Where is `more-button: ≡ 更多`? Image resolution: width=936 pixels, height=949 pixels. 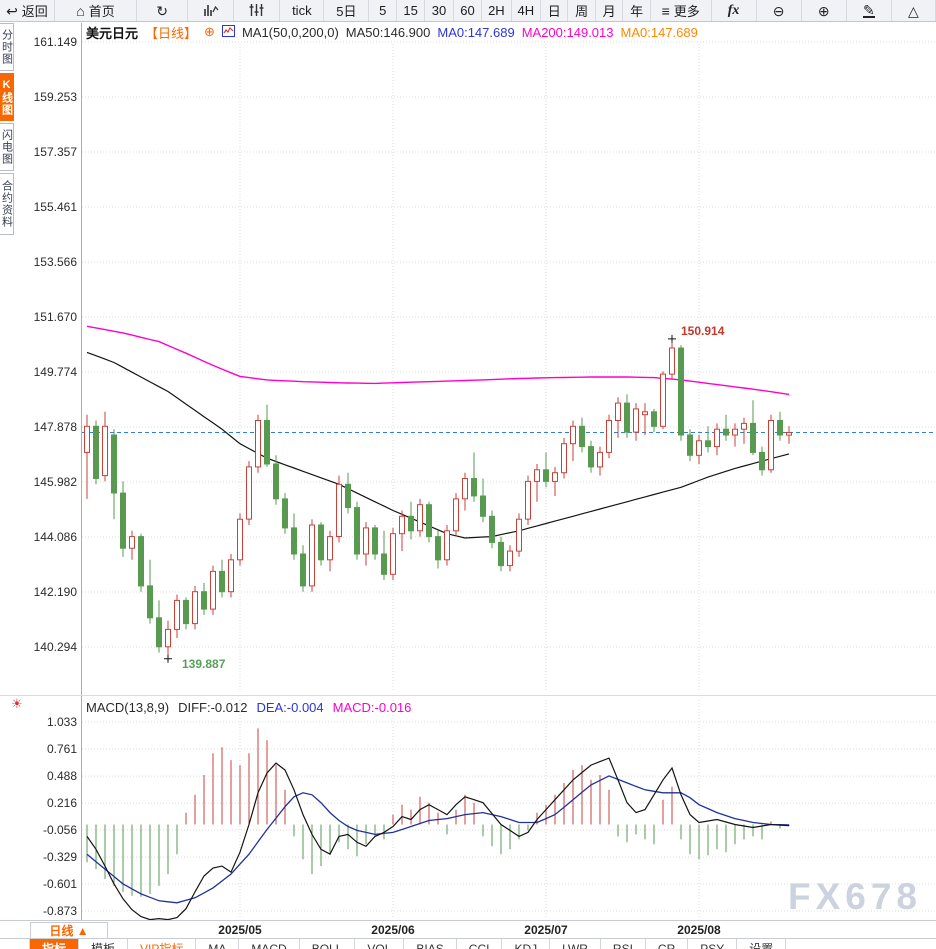
more-button: ≡ 更多 is located at coordinates (681, 10).